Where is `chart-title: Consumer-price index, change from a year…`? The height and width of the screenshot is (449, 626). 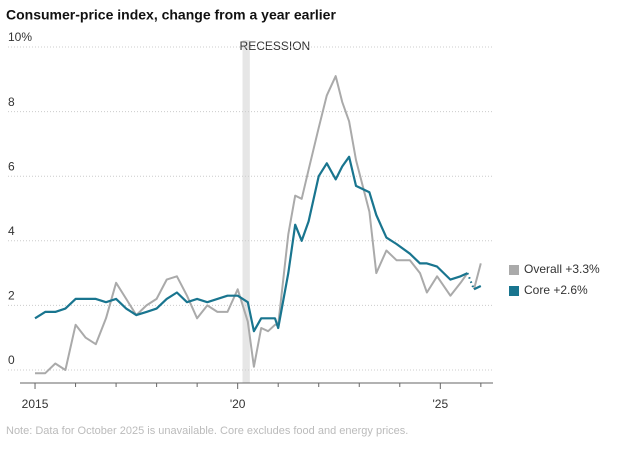 chart-title: Consumer-price index, change from a year… is located at coordinates (171, 15).